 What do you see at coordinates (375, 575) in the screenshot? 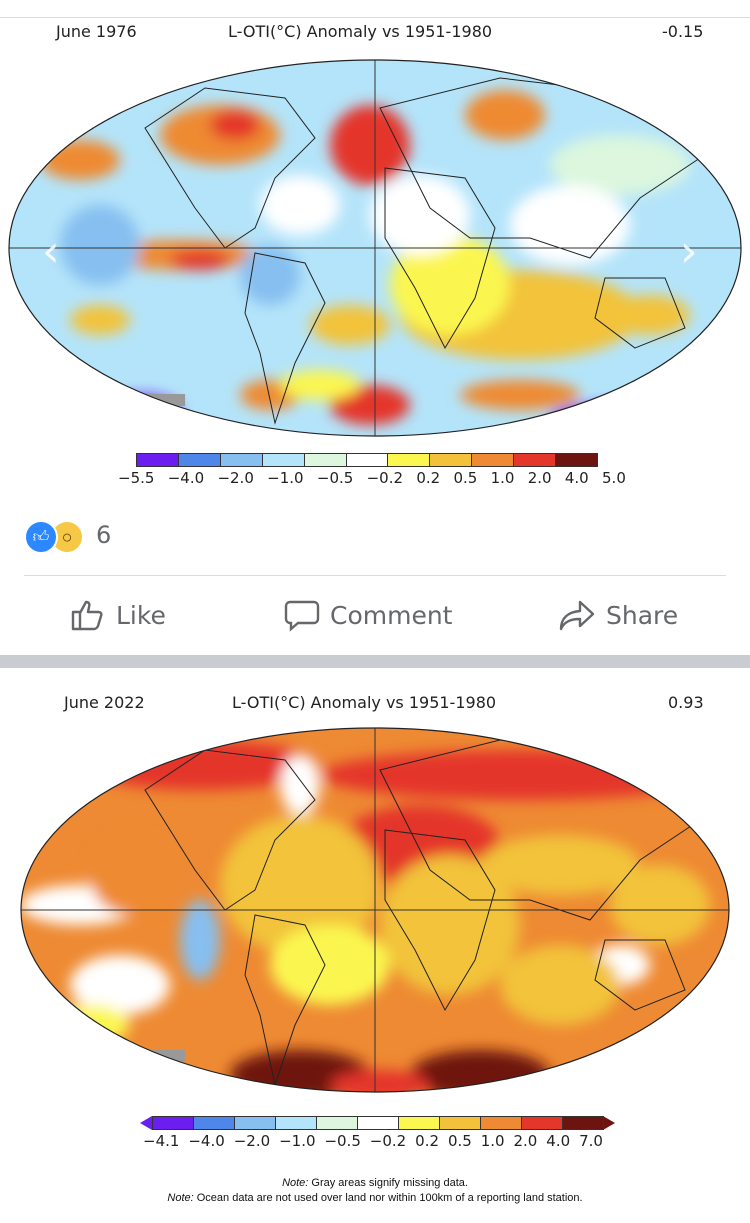
I see `divider` at bounding box center [375, 575].